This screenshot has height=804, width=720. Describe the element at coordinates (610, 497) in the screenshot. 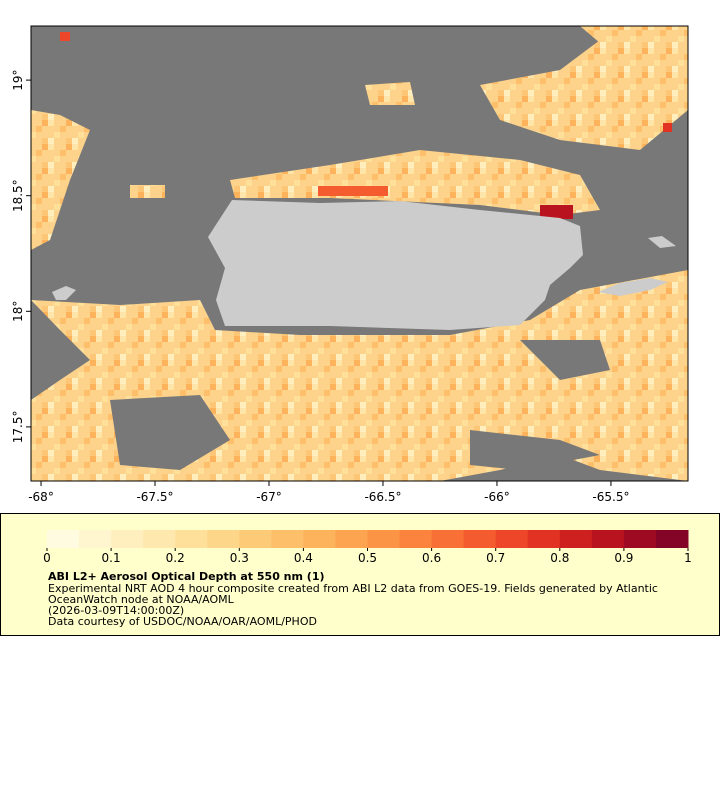

I see `x-tick-label: -65.5°` at that location.